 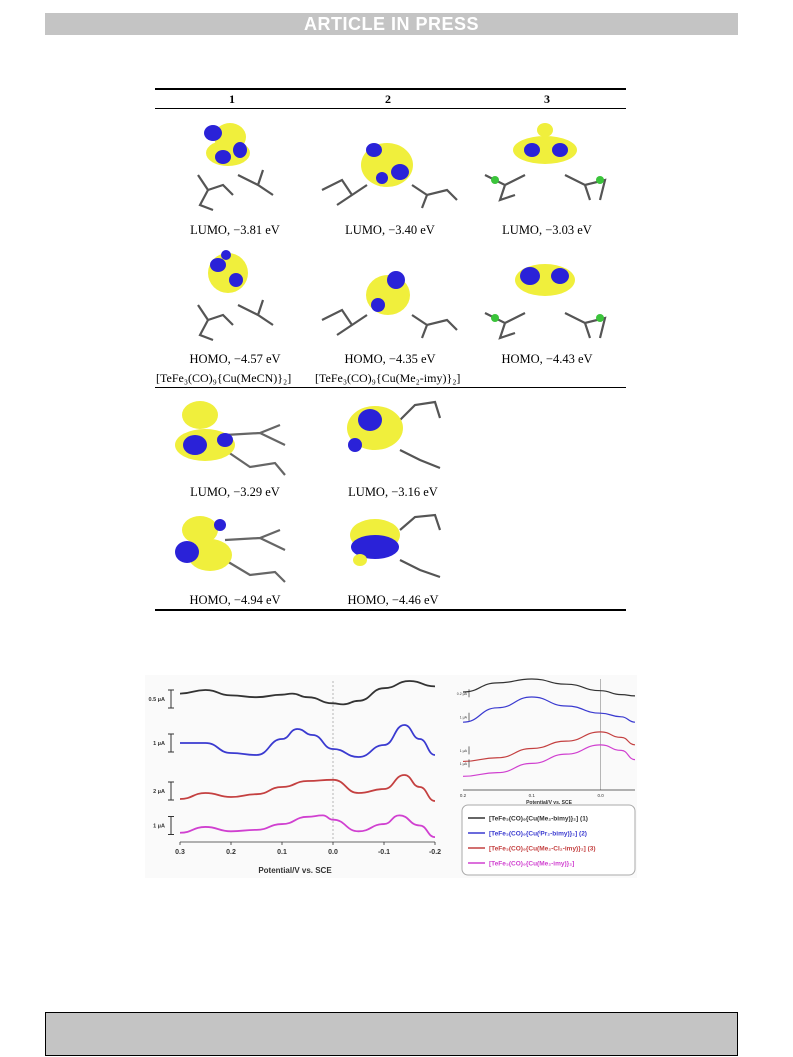 What do you see at coordinates (547, 230) in the screenshot?
I see `lumo-energy-3: LUMO, −3.03 eV` at bounding box center [547, 230].